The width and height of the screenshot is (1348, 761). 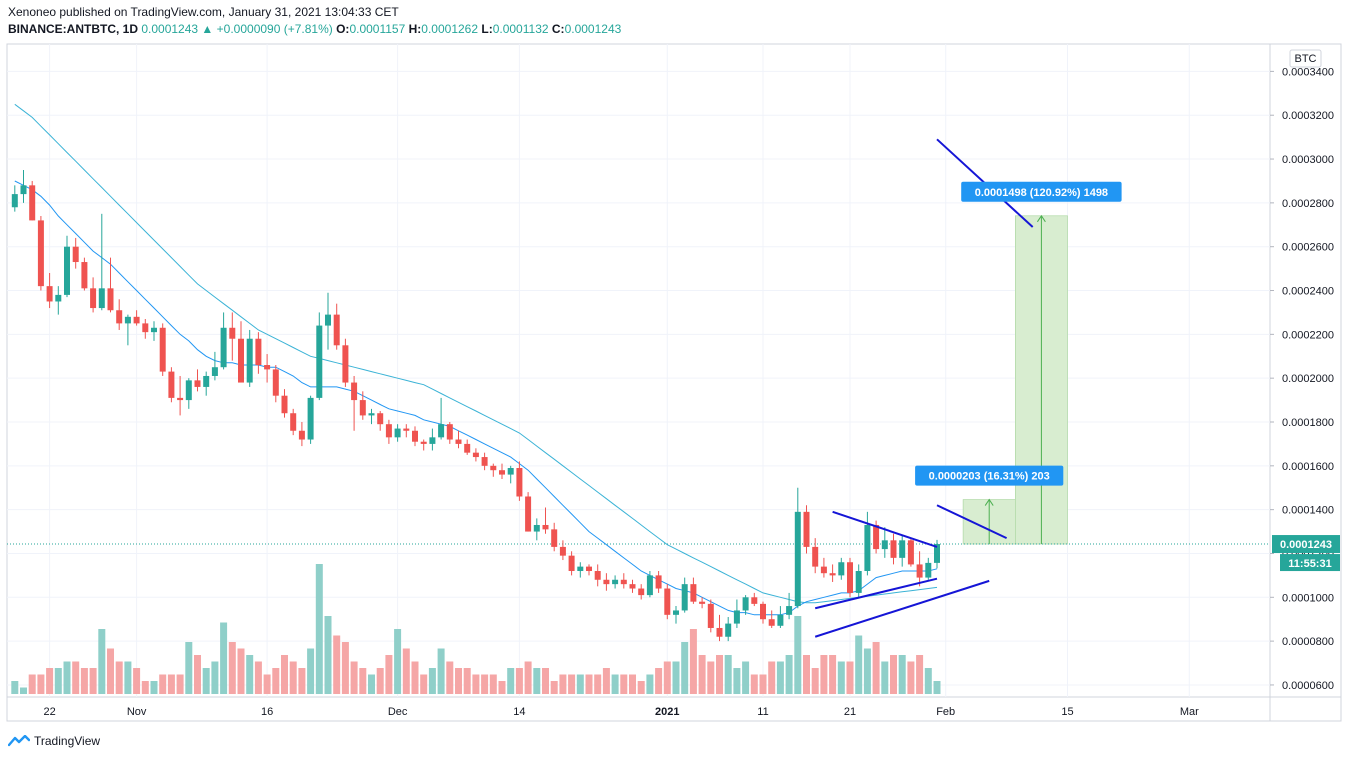 I want to click on low-value: 0.0001132, so click(x=520, y=29).